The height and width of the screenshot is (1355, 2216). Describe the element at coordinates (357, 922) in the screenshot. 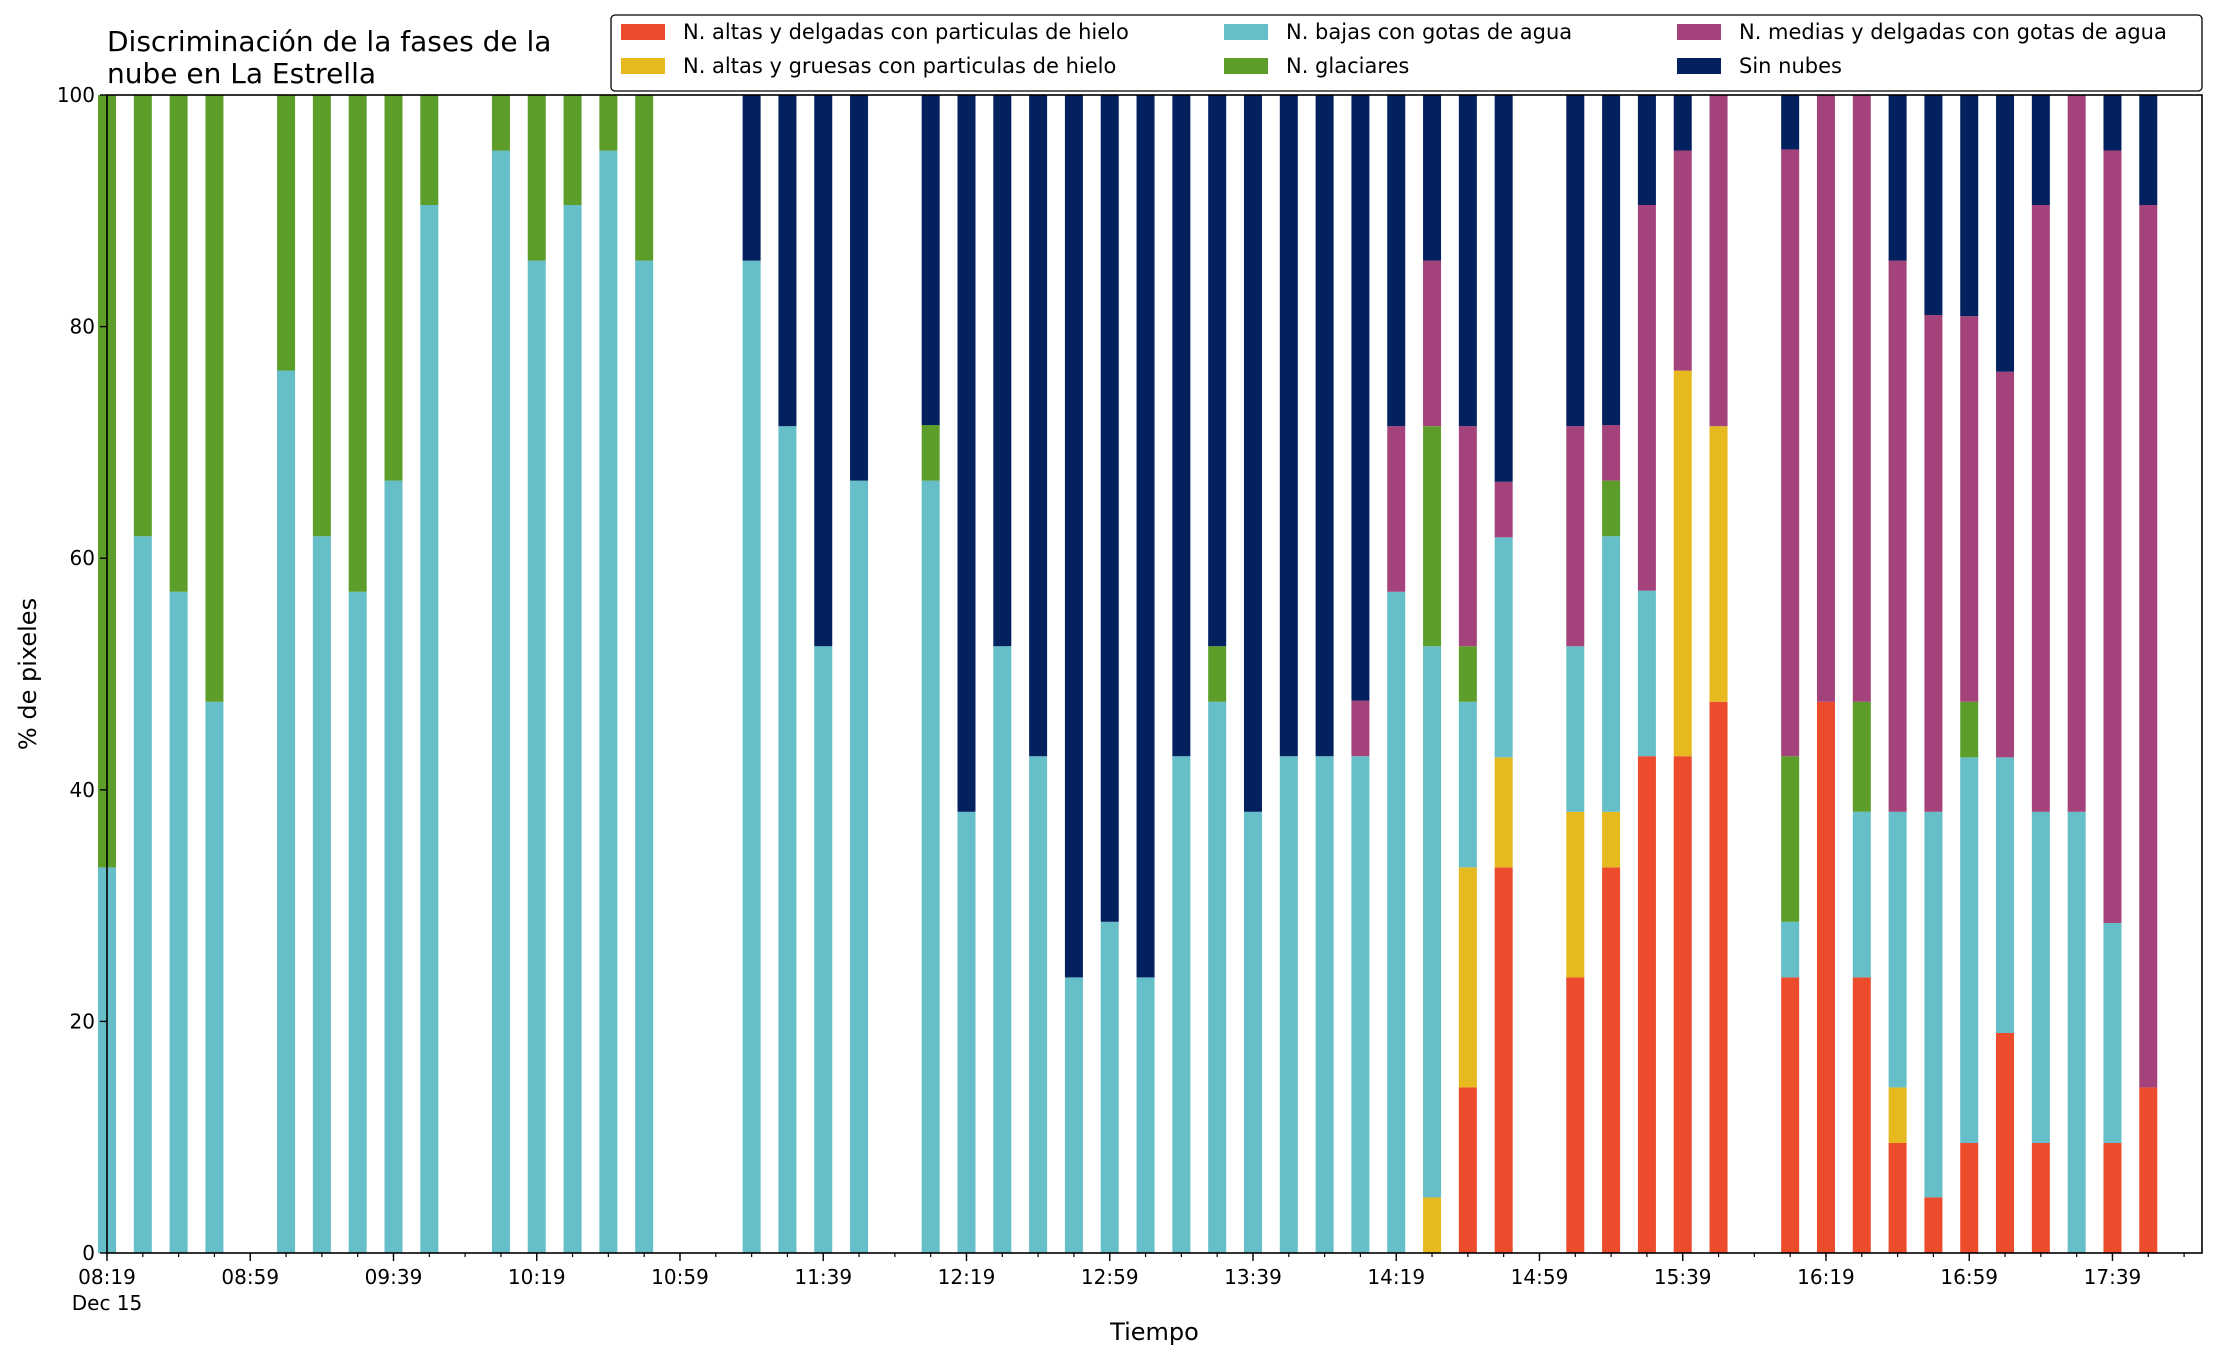

I see `bar-segment-0929-s2` at that location.